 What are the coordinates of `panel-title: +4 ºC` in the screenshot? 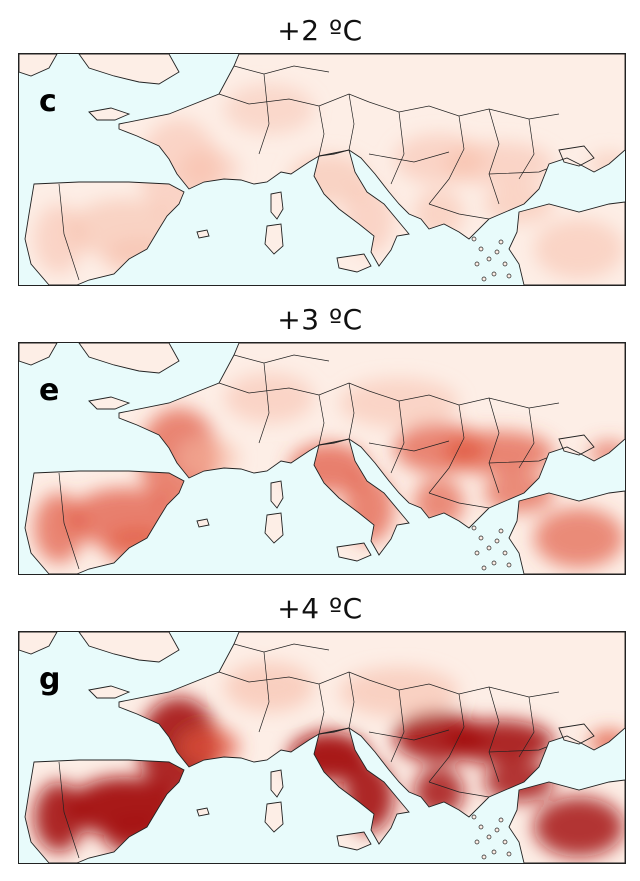 It's located at (320, 608).